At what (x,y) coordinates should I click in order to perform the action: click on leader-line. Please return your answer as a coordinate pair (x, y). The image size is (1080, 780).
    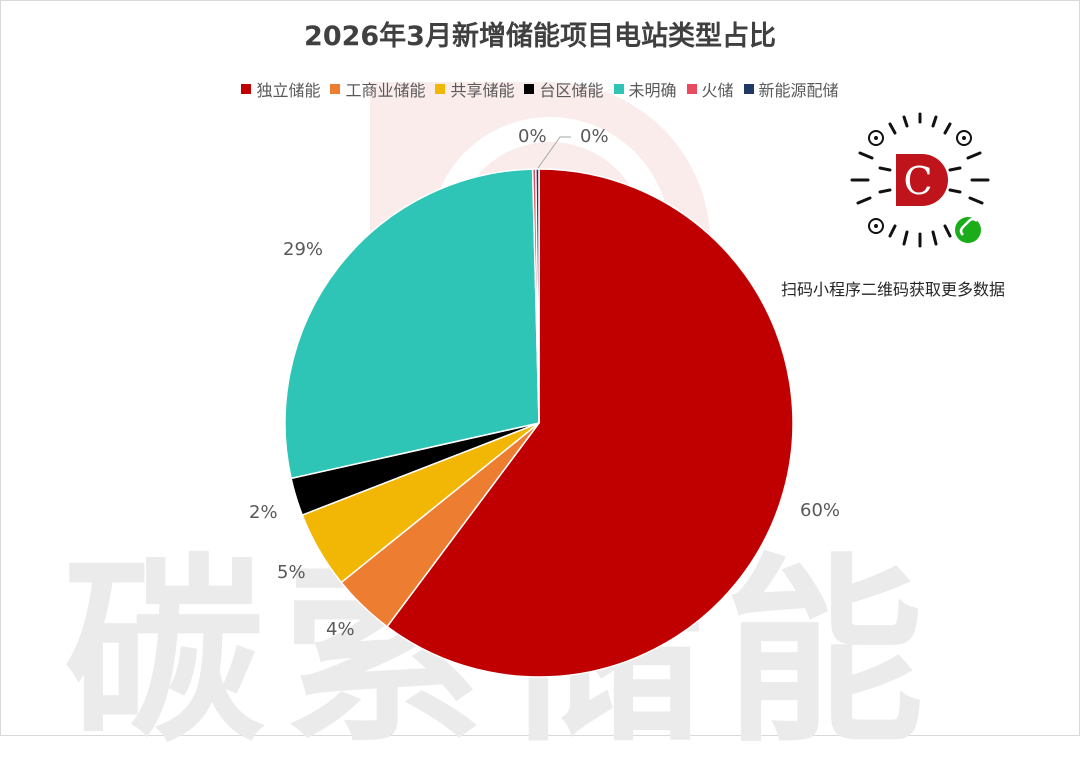
    Looking at the image, I should click on (554, 152).